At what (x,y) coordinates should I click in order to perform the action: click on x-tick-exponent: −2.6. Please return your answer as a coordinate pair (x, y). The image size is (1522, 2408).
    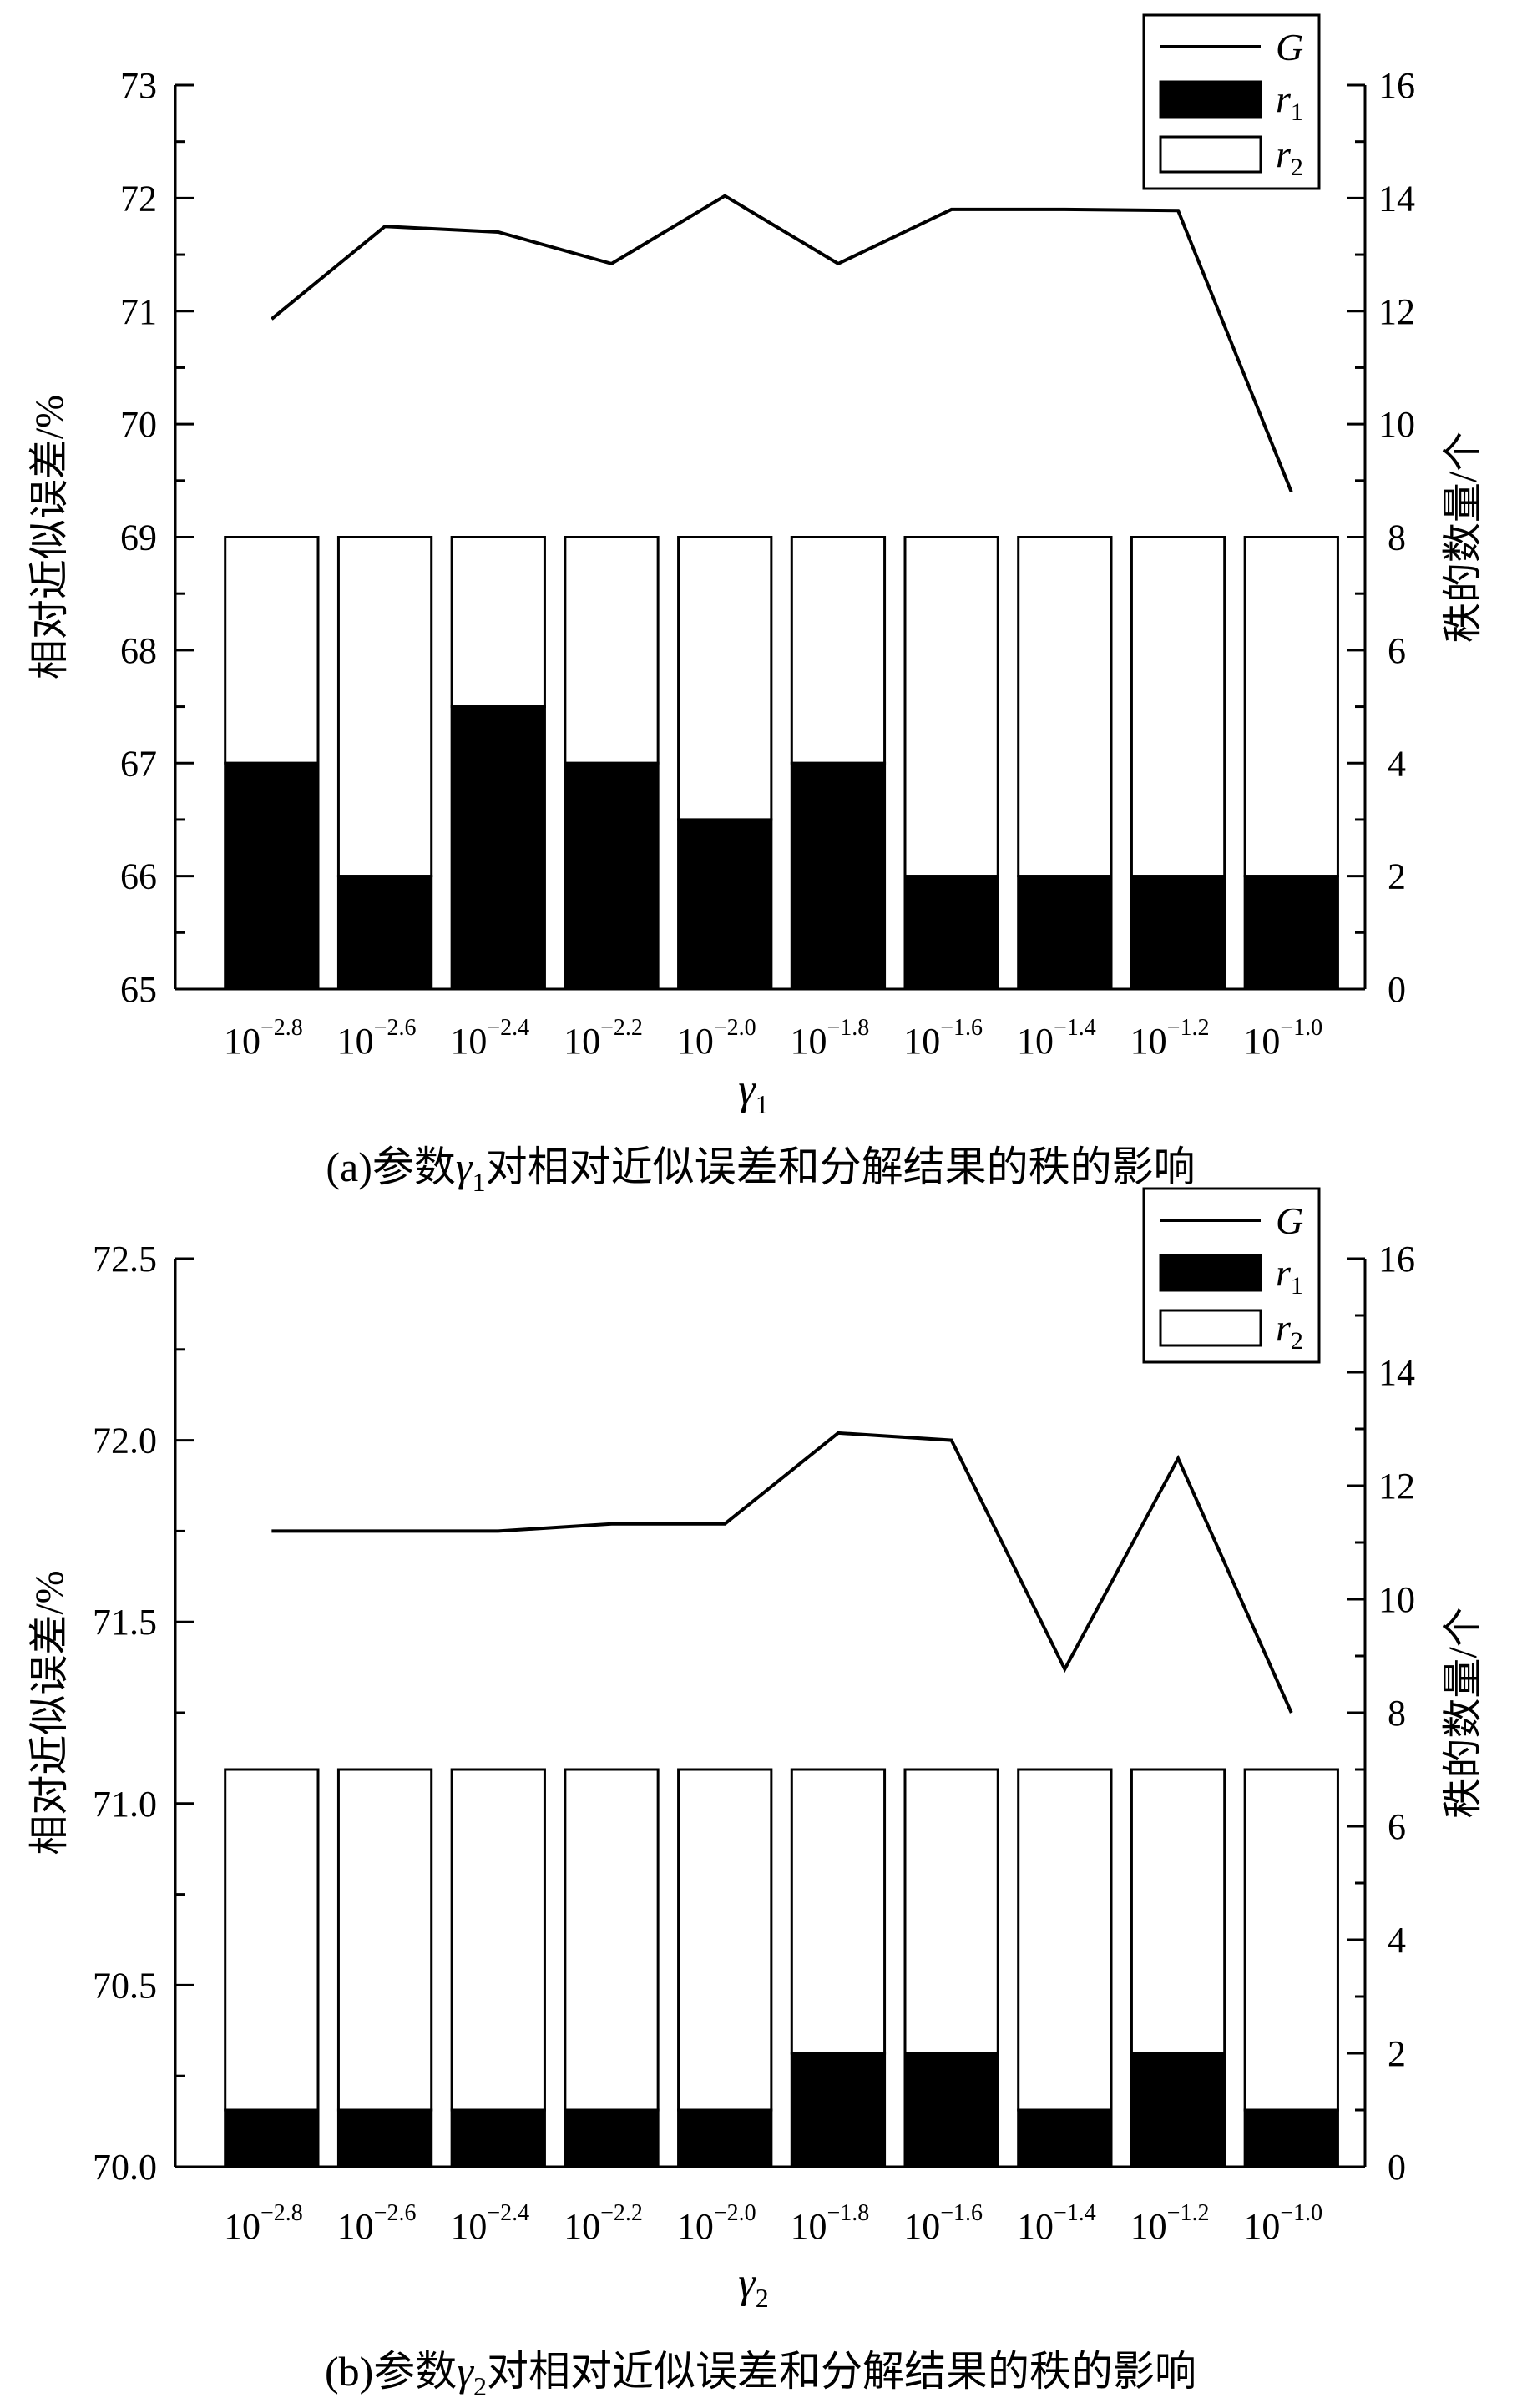
    Looking at the image, I should click on (395, 1028).